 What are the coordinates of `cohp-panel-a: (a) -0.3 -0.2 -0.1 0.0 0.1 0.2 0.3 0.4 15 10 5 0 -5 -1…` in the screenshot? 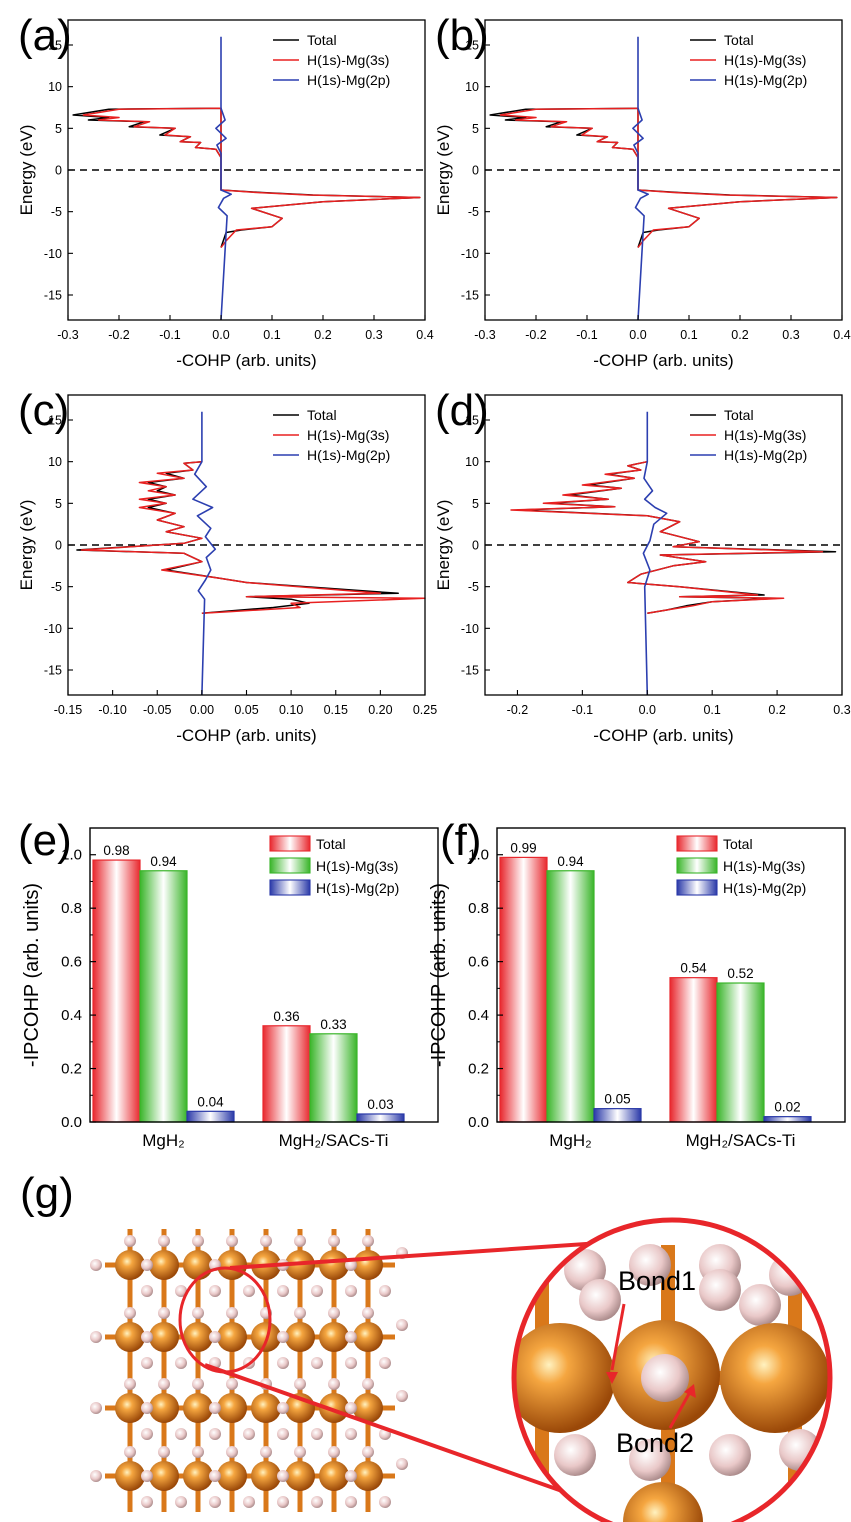 It's located at (225, 190).